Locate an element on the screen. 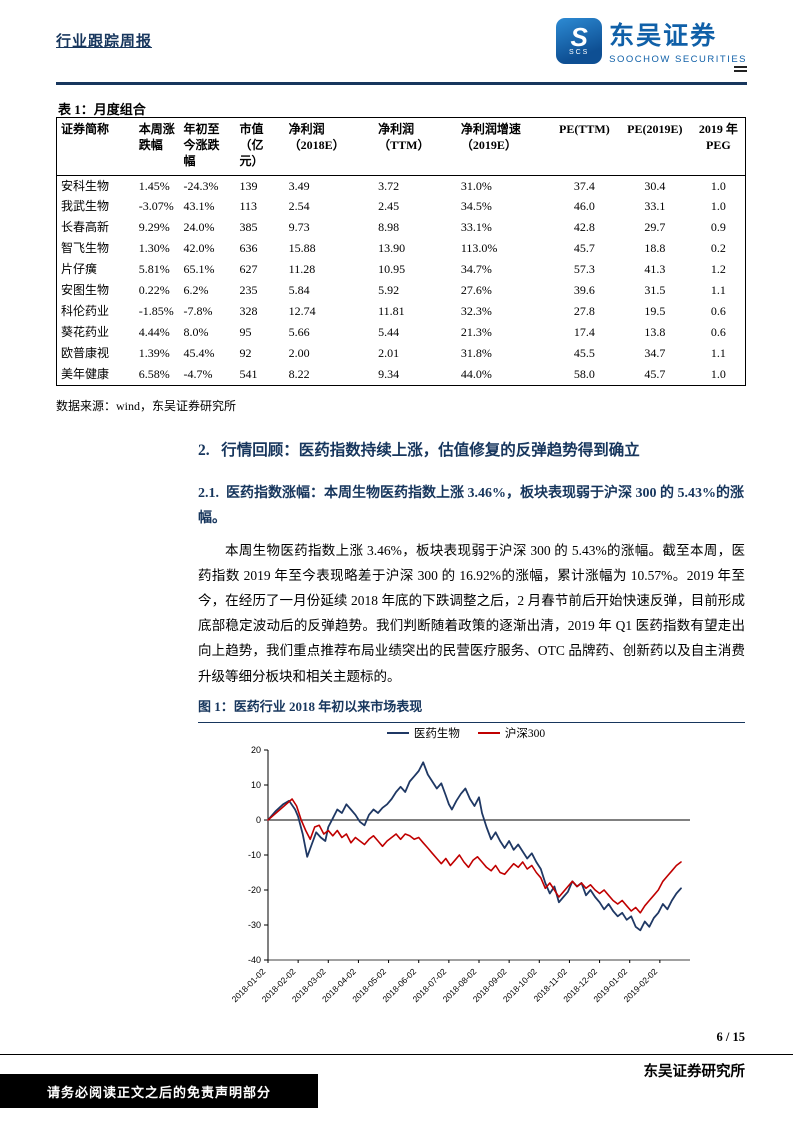 The width and height of the screenshot is (793, 1122). table-cell: 3.49 is located at coordinates (299, 185).